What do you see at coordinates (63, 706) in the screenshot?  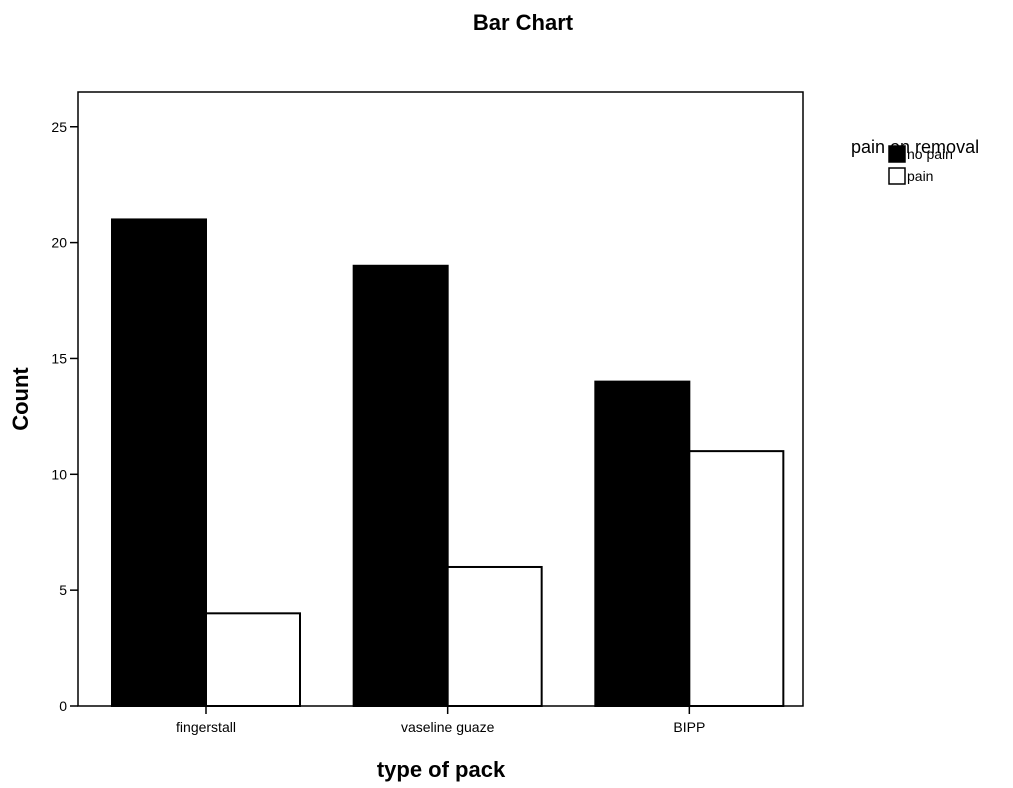 I see `y-tick-label: 0` at bounding box center [63, 706].